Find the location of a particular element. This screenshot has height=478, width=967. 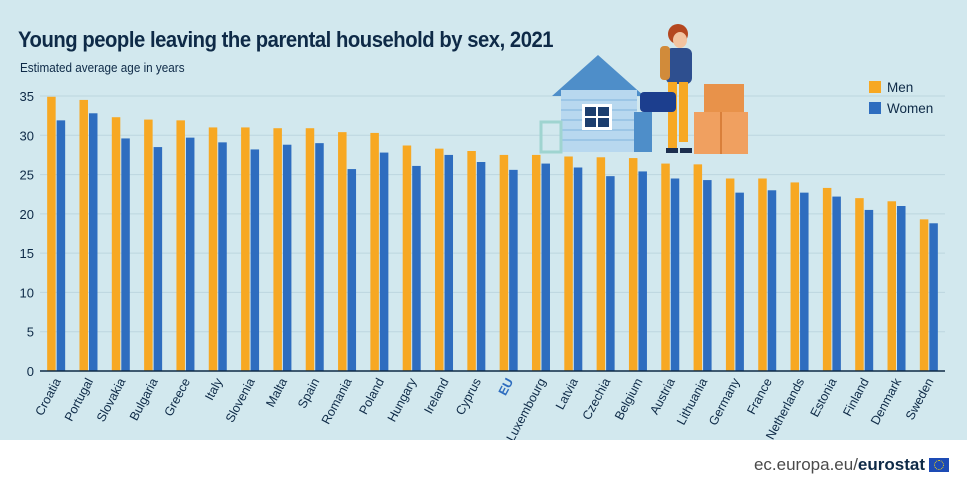

boxes-illustration is located at coordinates (721, 119).